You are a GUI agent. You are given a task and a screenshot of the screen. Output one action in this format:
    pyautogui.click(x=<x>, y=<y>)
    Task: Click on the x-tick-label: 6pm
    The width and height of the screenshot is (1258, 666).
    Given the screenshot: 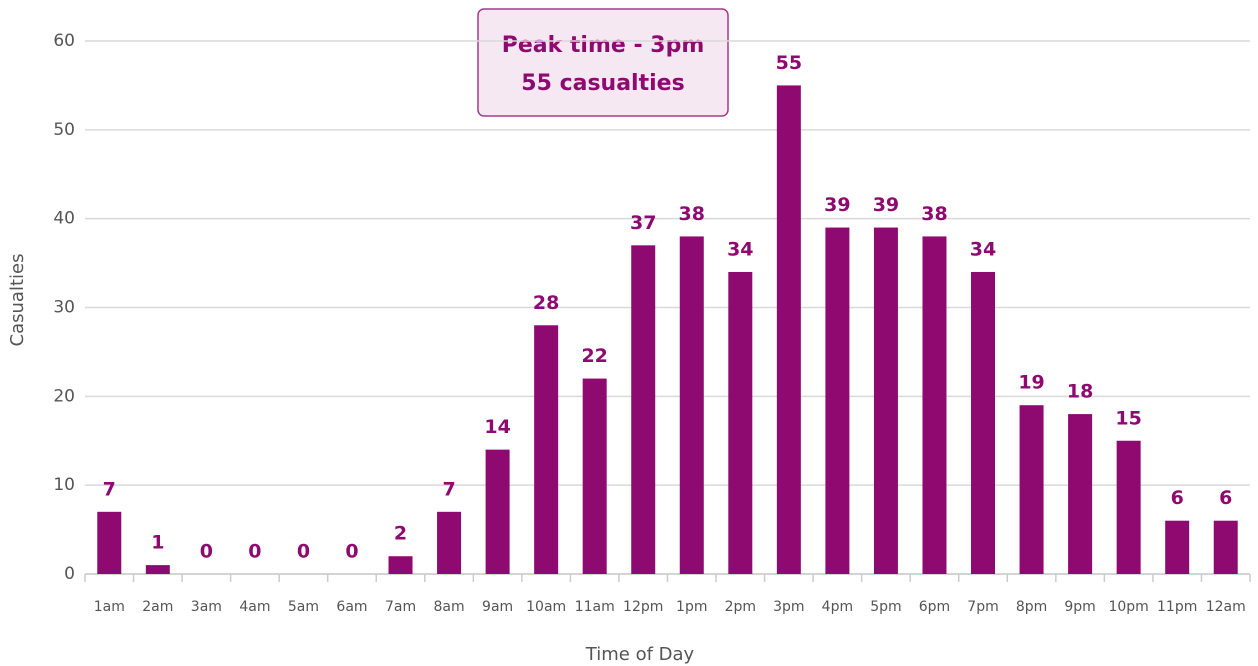 What is the action you would take?
    pyautogui.click(x=934, y=607)
    